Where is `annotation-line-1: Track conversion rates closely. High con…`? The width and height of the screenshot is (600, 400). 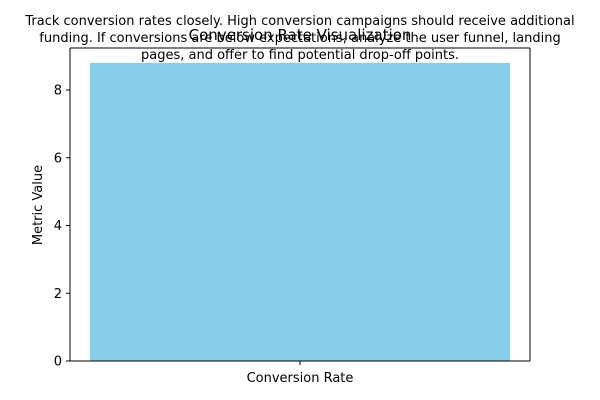
annotation-line-1: Track conversion rates closely. High con… is located at coordinates (299, 21).